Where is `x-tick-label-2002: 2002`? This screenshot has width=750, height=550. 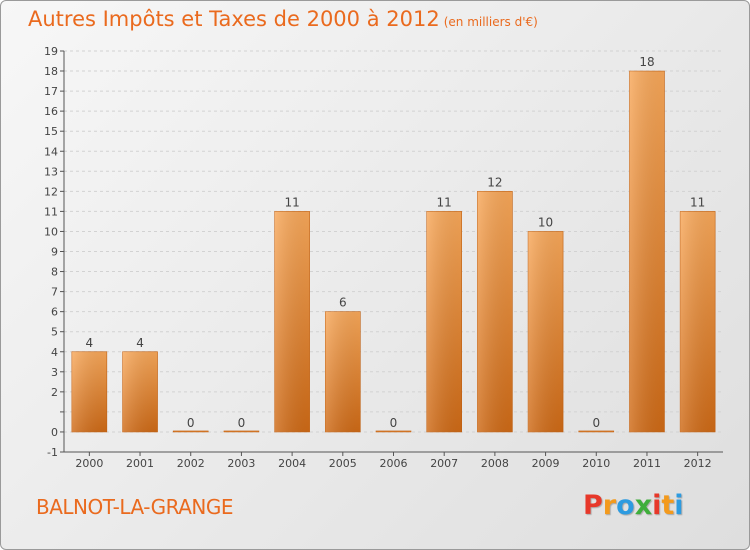
x-tick-label-2002: 2002 is located at coordinates (191, 463).